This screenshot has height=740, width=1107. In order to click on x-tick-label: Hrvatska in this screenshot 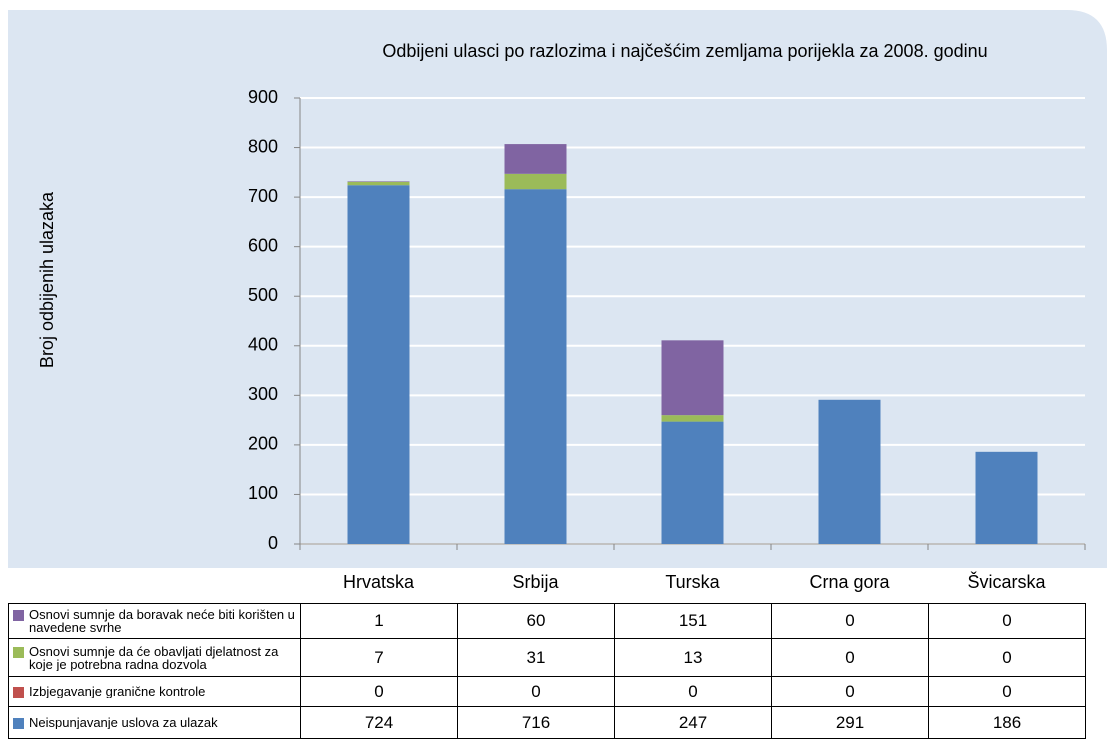, I will do `click(379, 582)`.